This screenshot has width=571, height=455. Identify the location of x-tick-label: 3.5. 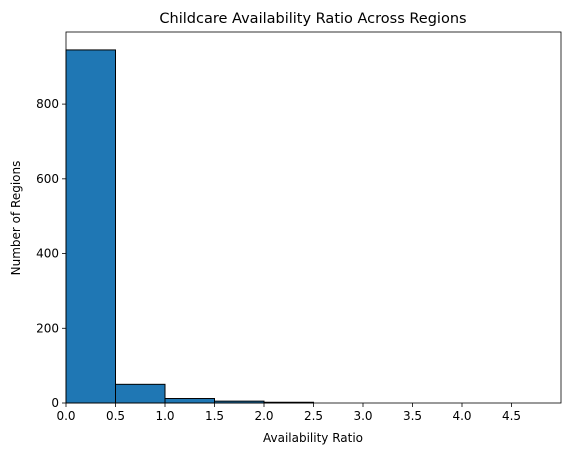
(412, 416).